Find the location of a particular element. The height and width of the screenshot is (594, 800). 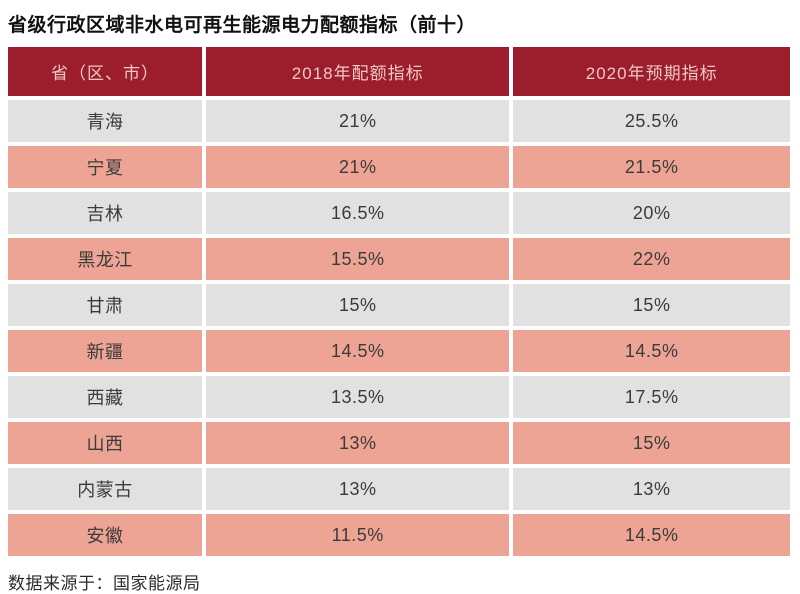

column-header-province: 省（区、市） is located at coordinates (105, 71).